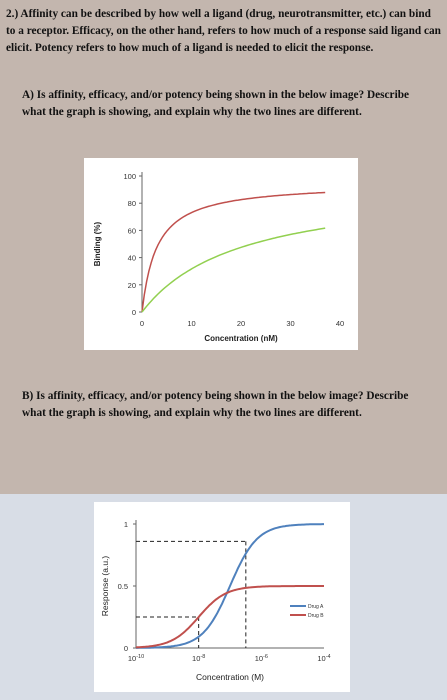 Image resolution: width=447 pixels, height=700 pixels. I want to click on x-tick-label: 10⁻¹⁰, so click(136, 658).